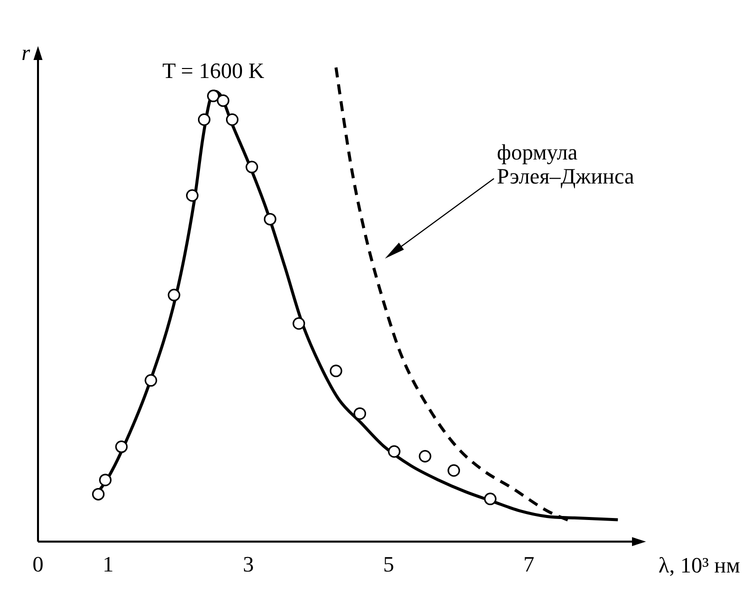  I want to click on annotation: T = 1600 K, so click(213, 70).